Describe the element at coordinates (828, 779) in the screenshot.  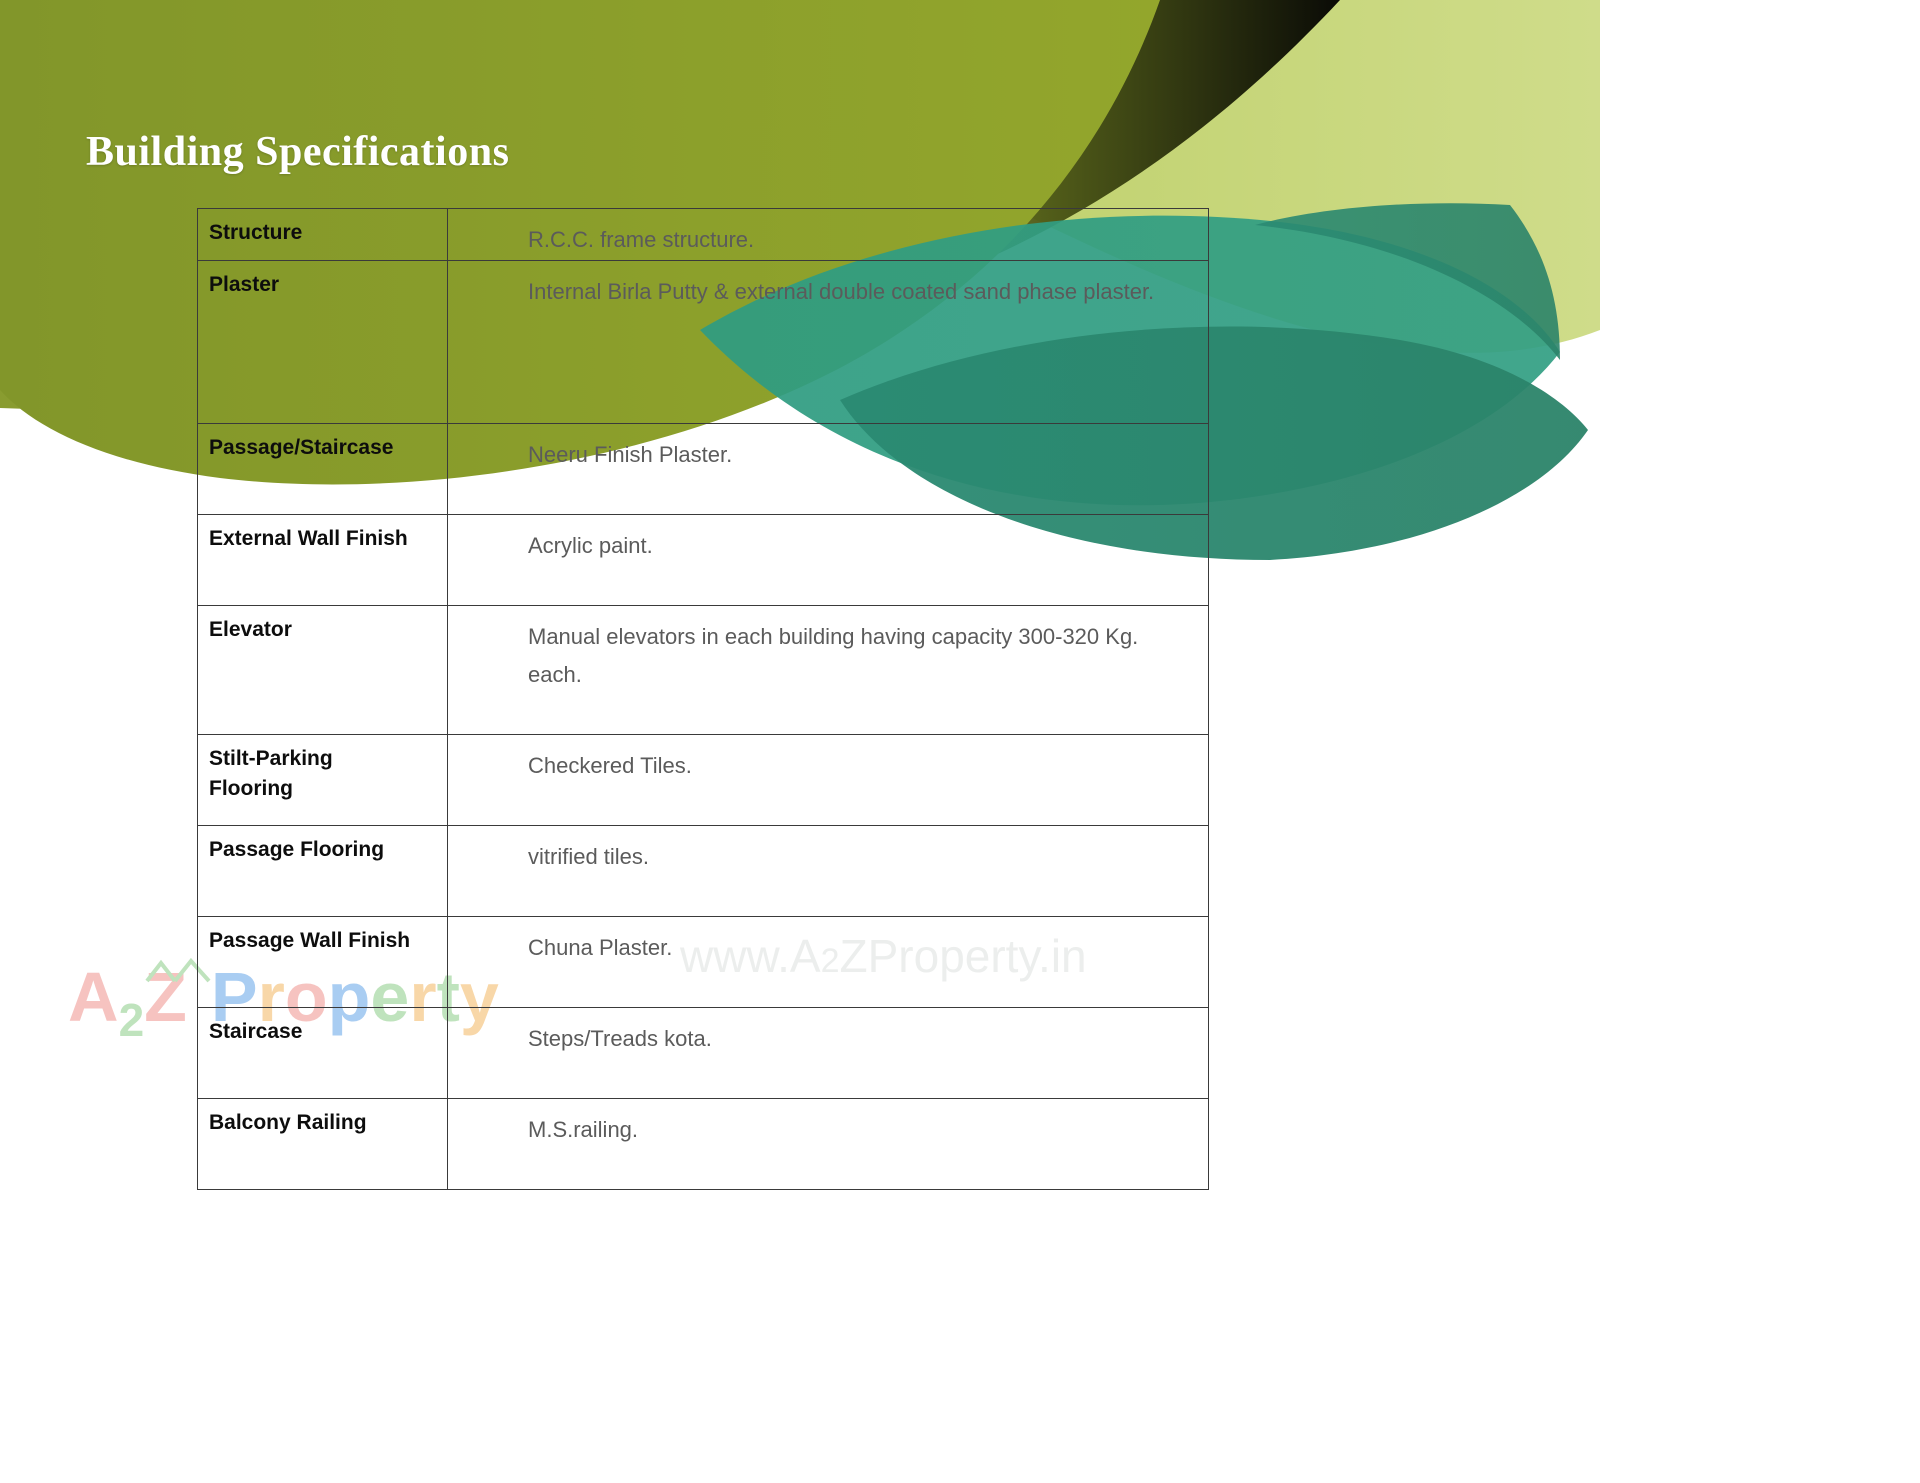
I see `spec-value-cell: Checkered Tiles.` at that location.